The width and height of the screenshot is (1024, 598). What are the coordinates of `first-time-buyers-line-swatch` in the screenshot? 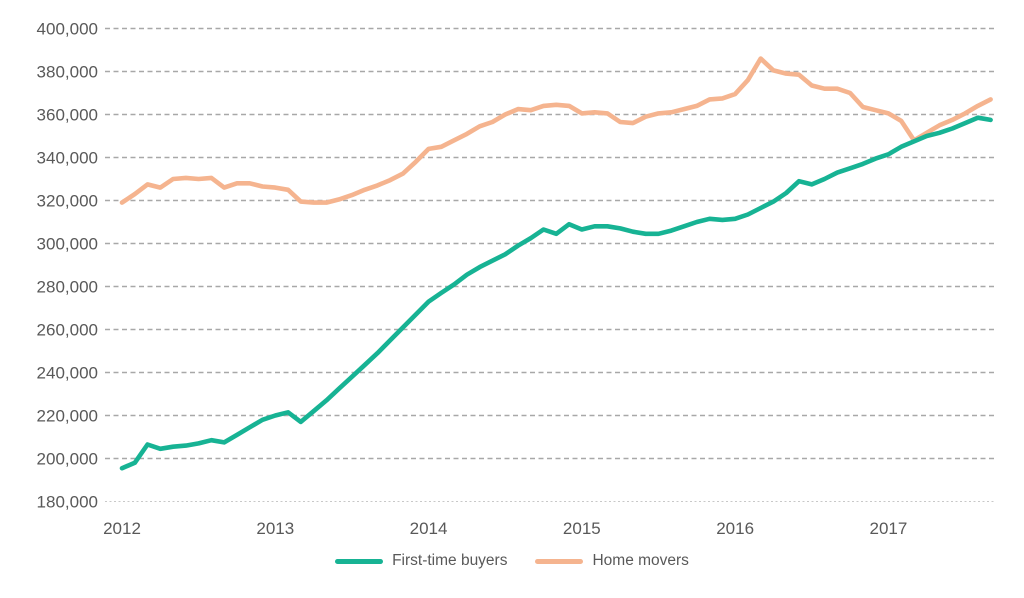 It's located at (359, 561).